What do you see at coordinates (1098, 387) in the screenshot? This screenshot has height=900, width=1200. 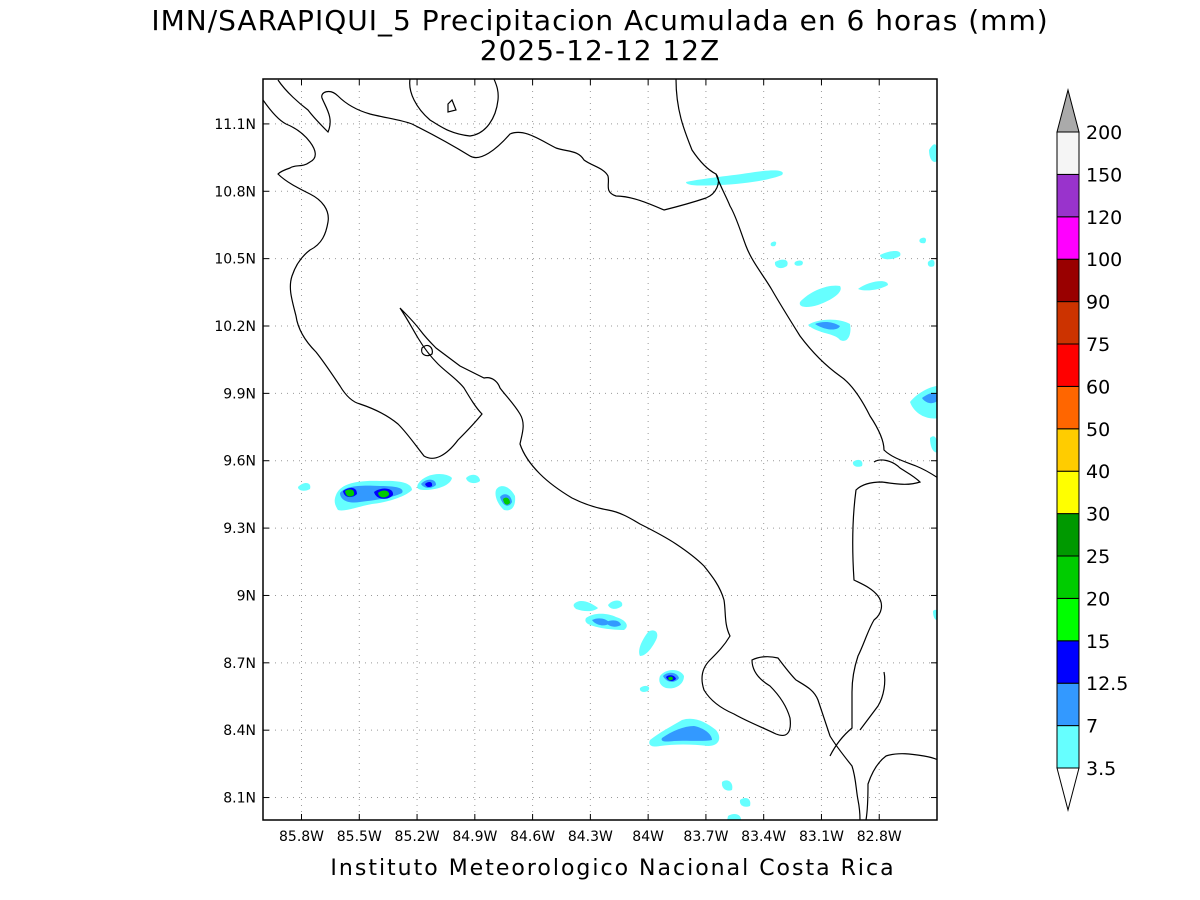 I see `colorbar-level-label: 60` at bounding box center [1098, 387].